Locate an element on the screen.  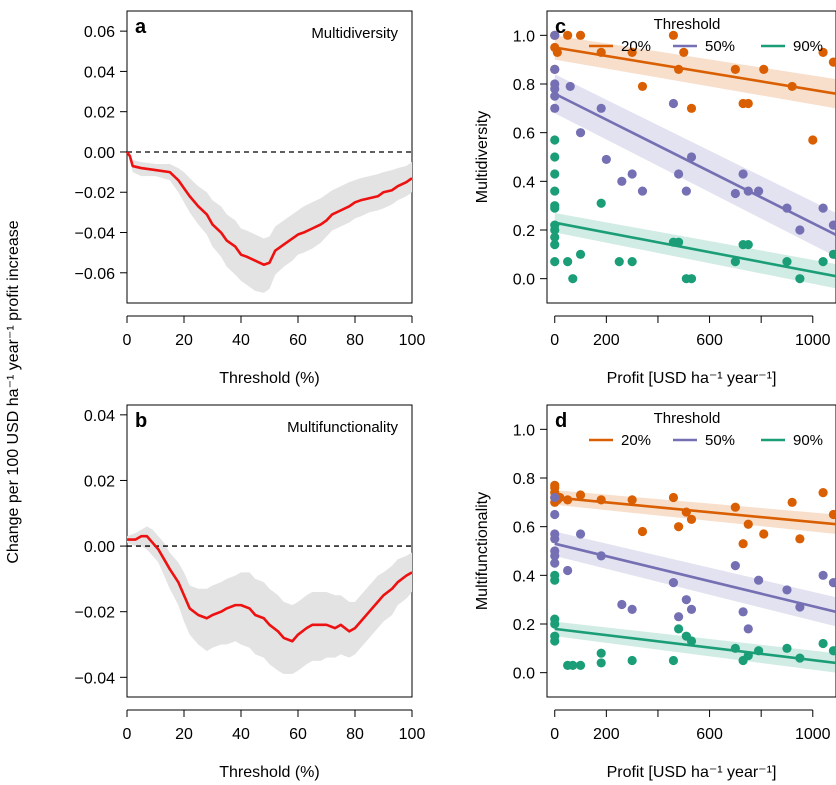
x-tick-label: 100 is located at coordinates (412, 340).